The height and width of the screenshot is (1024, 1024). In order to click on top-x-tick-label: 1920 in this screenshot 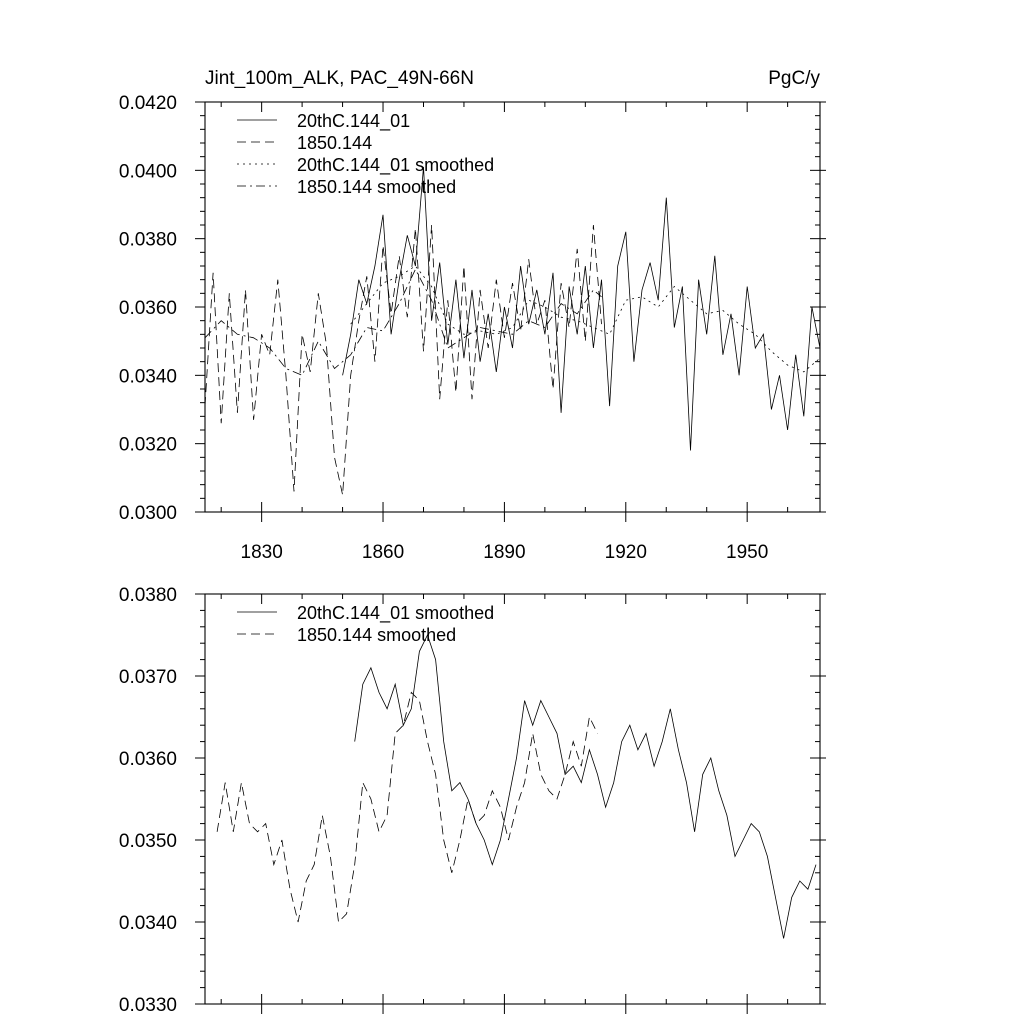, I will do `click(626, 552)`.